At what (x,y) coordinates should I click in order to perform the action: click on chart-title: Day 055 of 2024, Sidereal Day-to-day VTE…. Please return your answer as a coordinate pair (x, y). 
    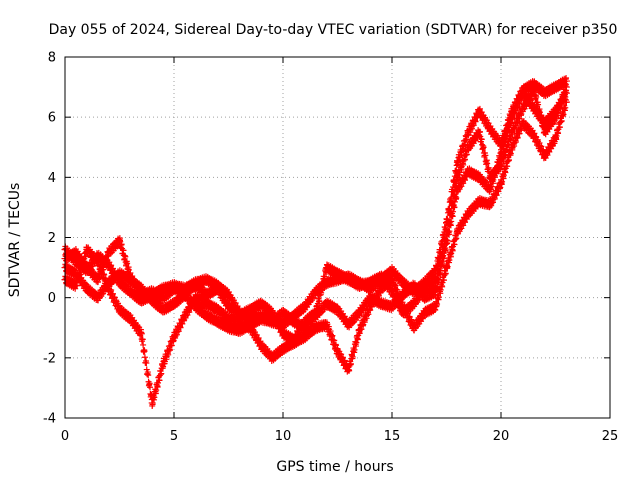
    Looking at the image, I should click on (333, 30).